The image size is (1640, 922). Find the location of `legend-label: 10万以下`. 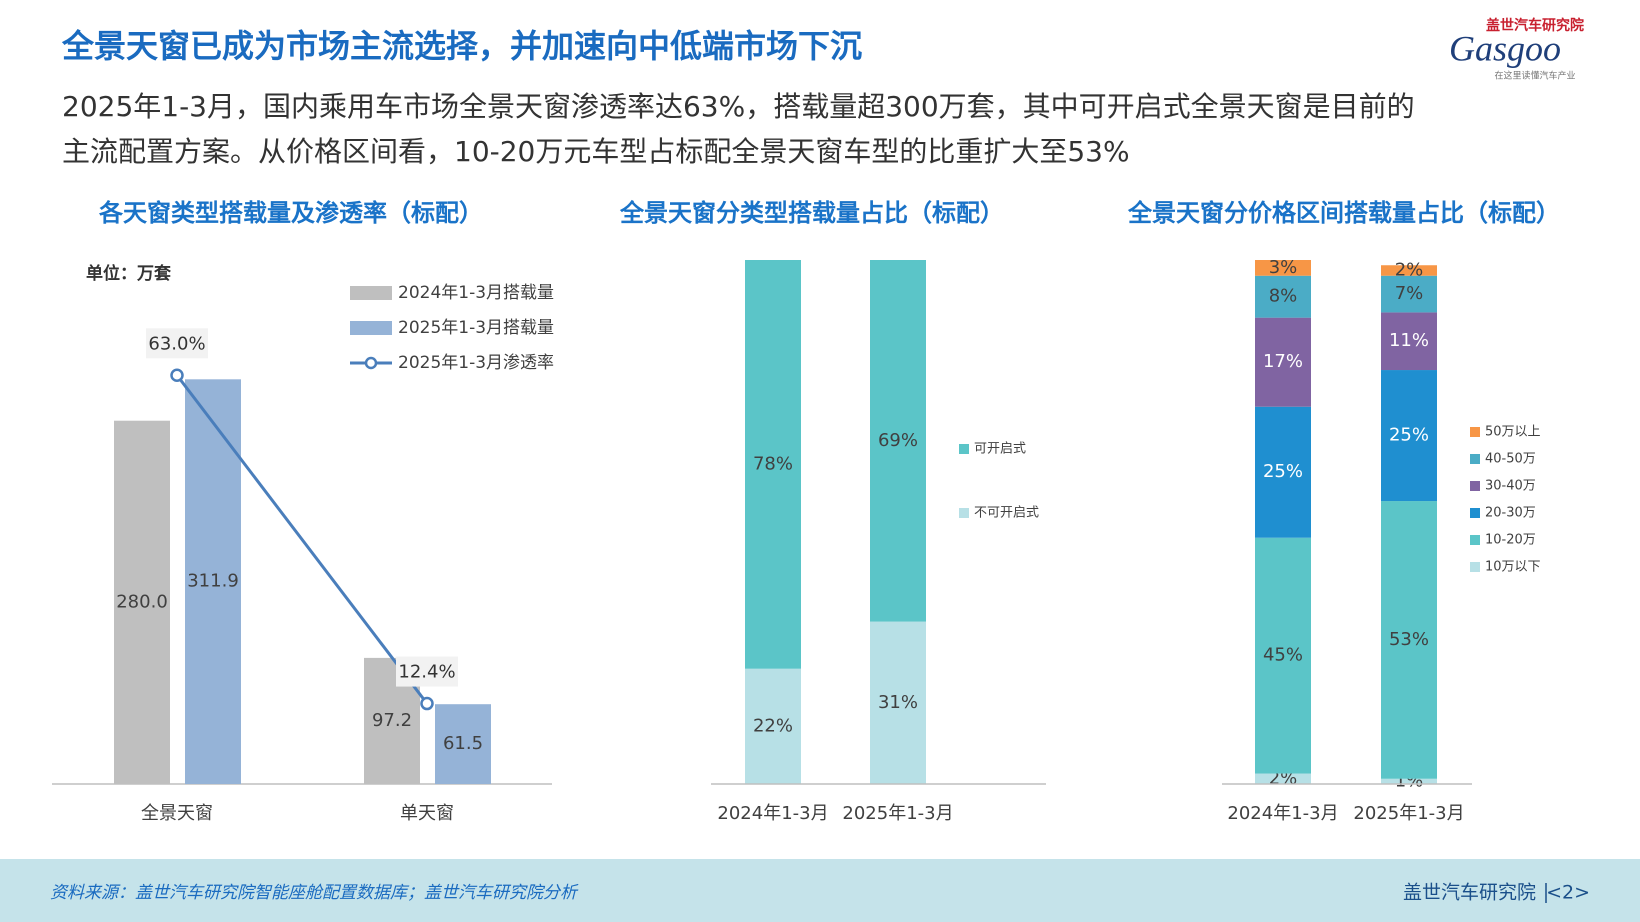

legend-label: 10万以下 is located at coordinates (1513, 567).